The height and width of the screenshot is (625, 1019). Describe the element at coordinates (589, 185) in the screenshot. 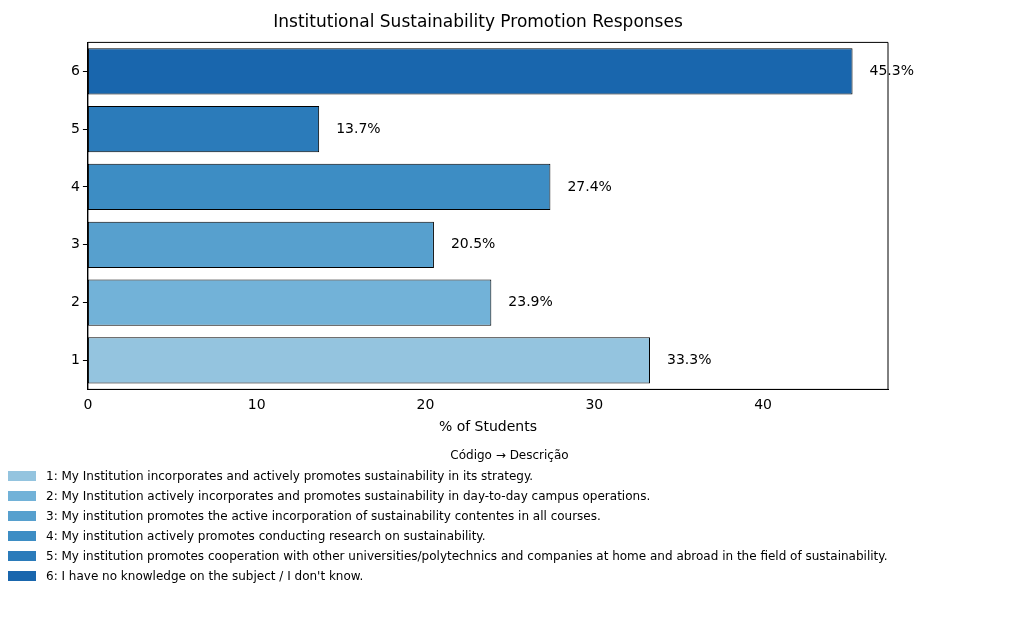

I see `data-label: 27.4%` at that location.